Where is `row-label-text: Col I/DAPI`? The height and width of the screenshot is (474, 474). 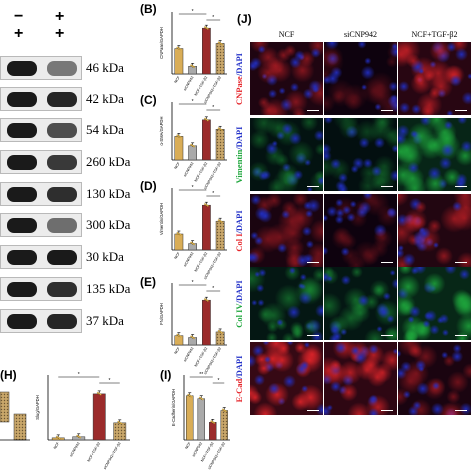
row-label-text: Col I/DAPI is located at coordinates (239, 230).